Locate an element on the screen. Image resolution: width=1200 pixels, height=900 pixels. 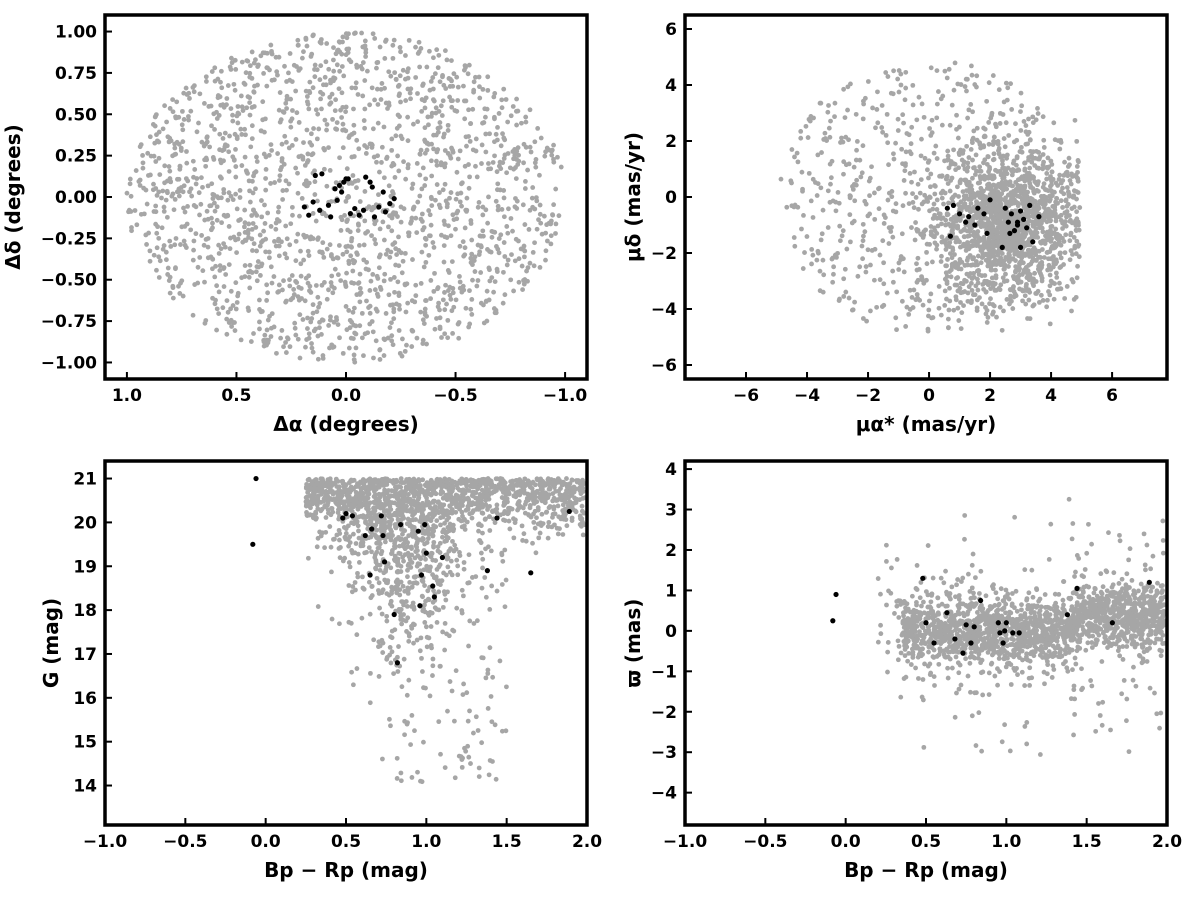
y-tick-label: 0 is located at coordinates (671, 198).